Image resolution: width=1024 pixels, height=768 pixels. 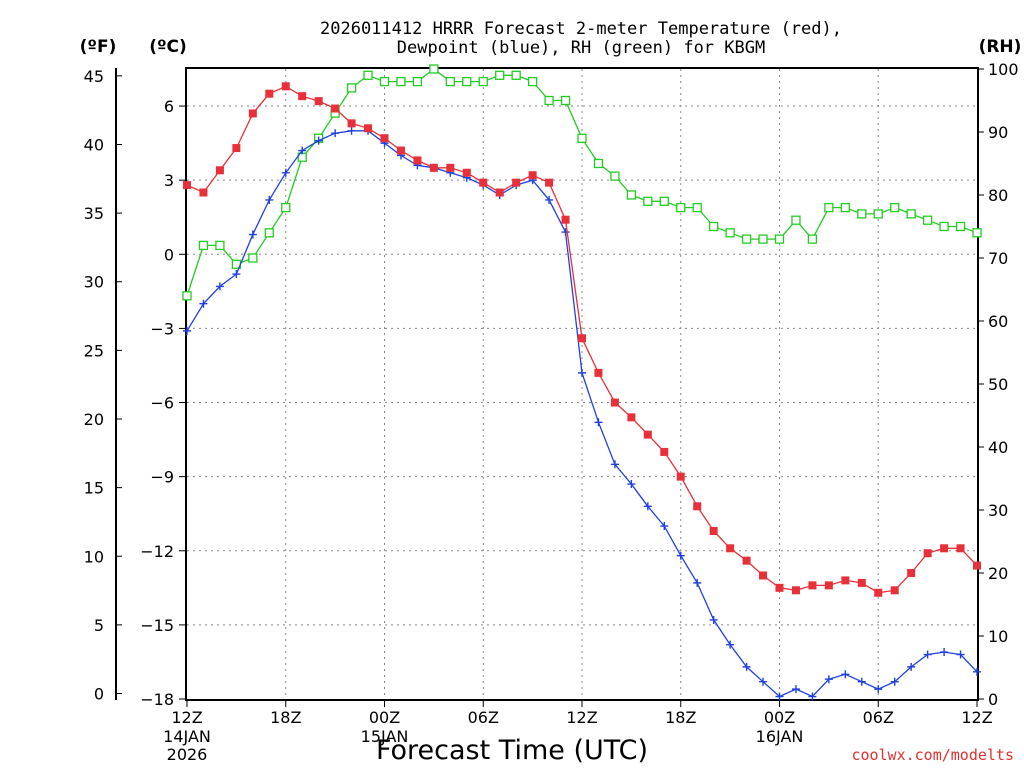 What do you see at coordinates (187, 736) in the screenshot?
I see `time-tick-date: 14JAN` at bounding box center [187, 736].